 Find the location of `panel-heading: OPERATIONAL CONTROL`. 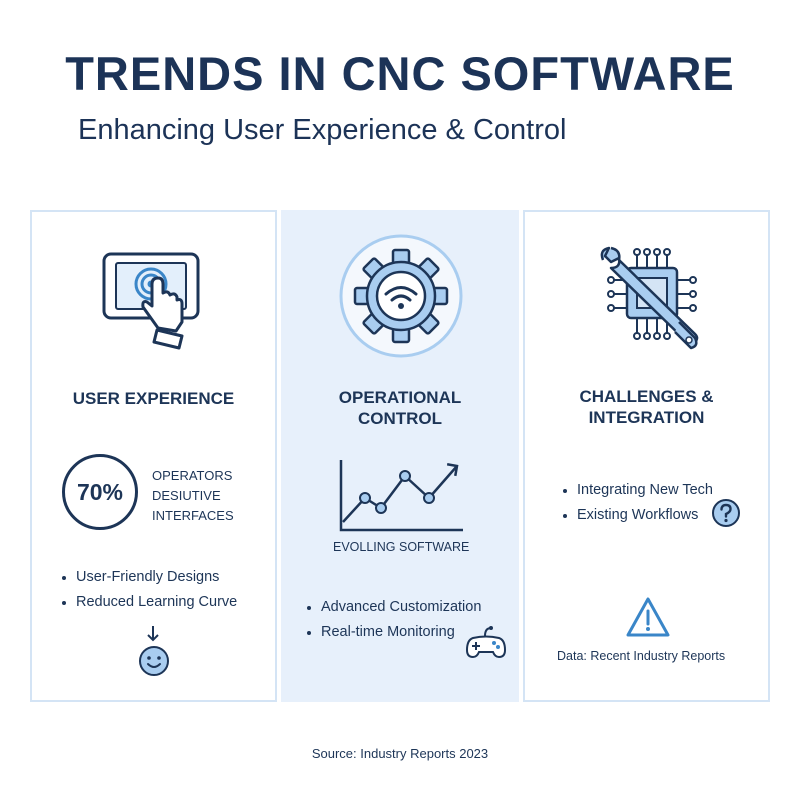

panel-heading: OPERATIONAL CONTROL is located at coordinates (400, 408).